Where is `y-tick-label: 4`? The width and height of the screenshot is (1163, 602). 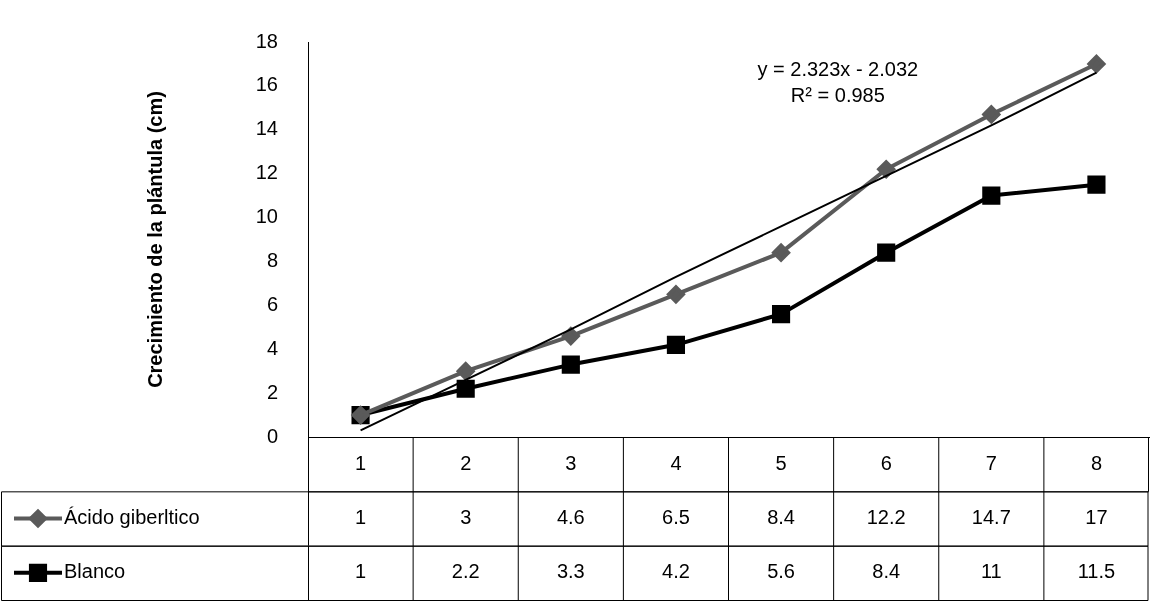 y-tick-label: 4 is located at coordinates (272, 347).